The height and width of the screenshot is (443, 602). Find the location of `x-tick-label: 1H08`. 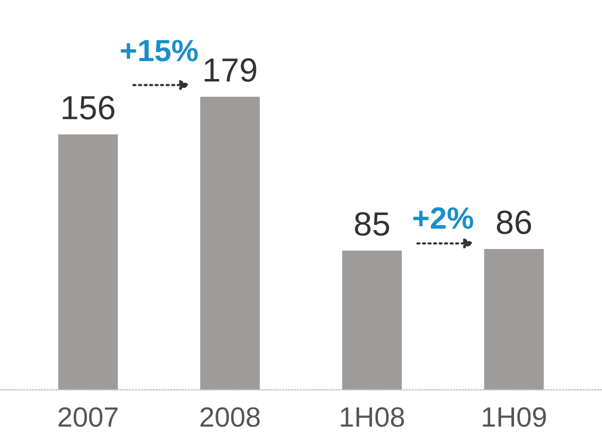

x-tick-label: 1H08 is located at coordinates (372, 417).